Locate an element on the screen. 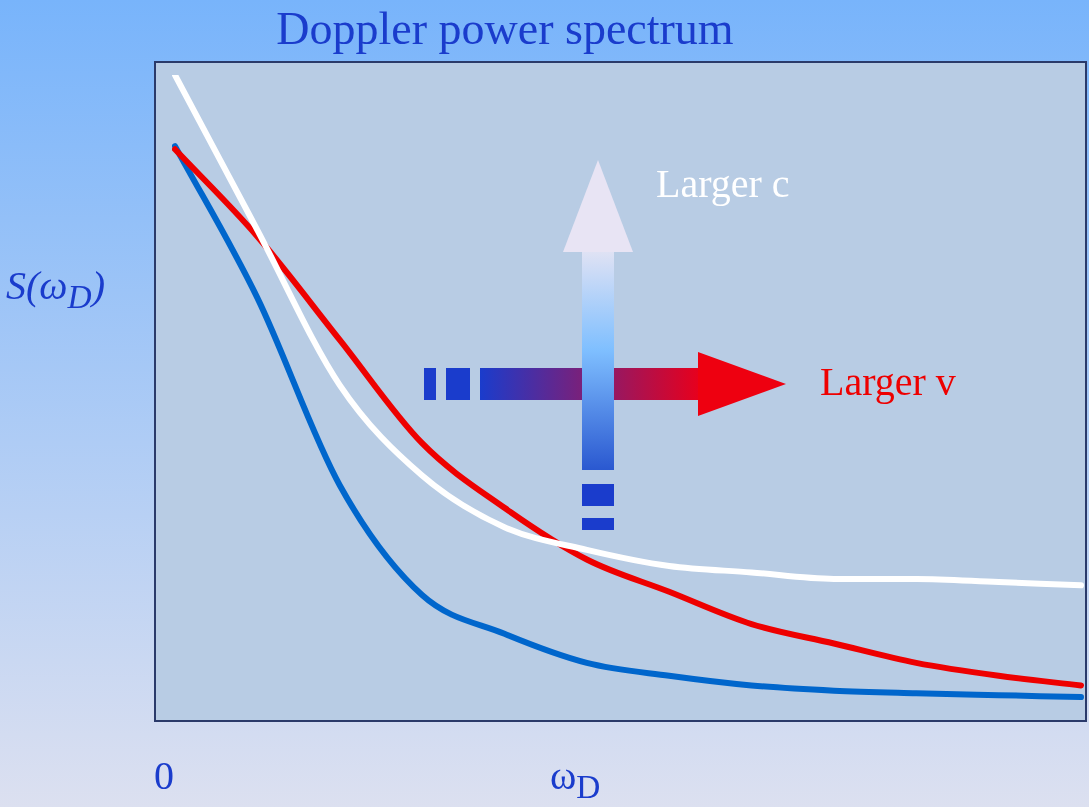  x-axis-title: ω$_{D}$ is located at coordinates (575, 779).